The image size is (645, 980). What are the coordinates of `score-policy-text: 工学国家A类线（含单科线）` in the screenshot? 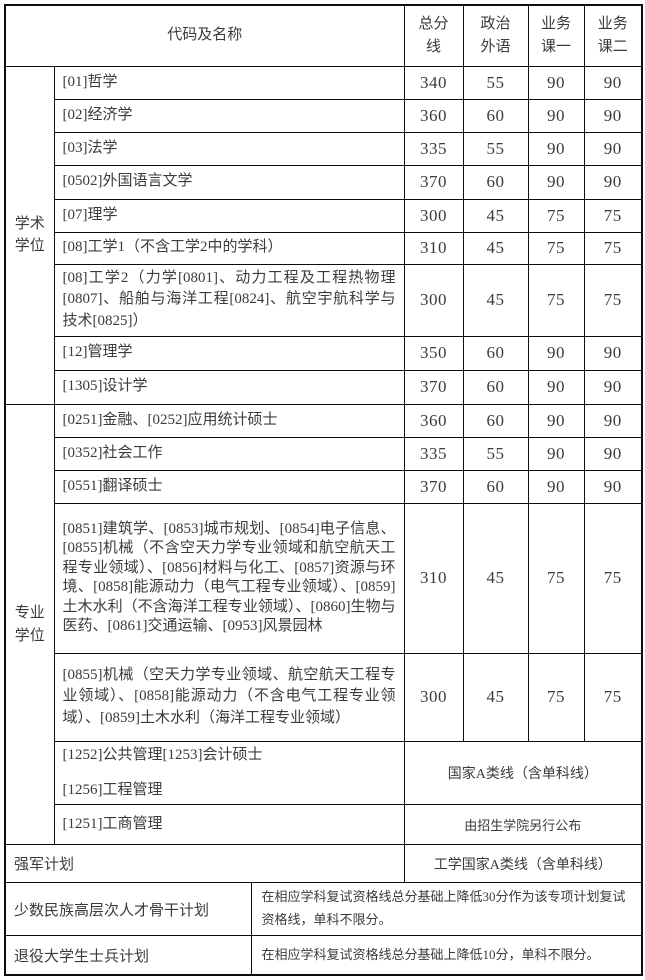 It's located at (523, 864).